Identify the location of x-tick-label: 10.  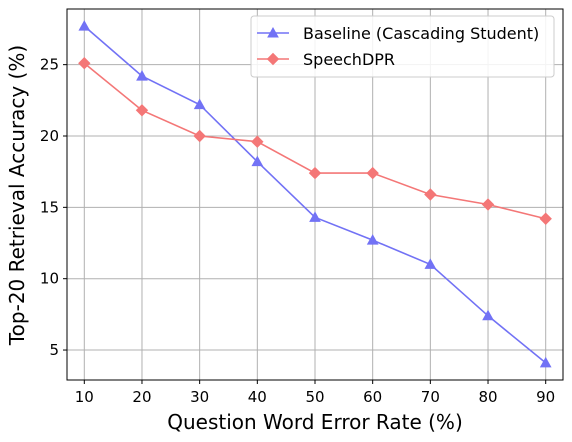
(84, 397).